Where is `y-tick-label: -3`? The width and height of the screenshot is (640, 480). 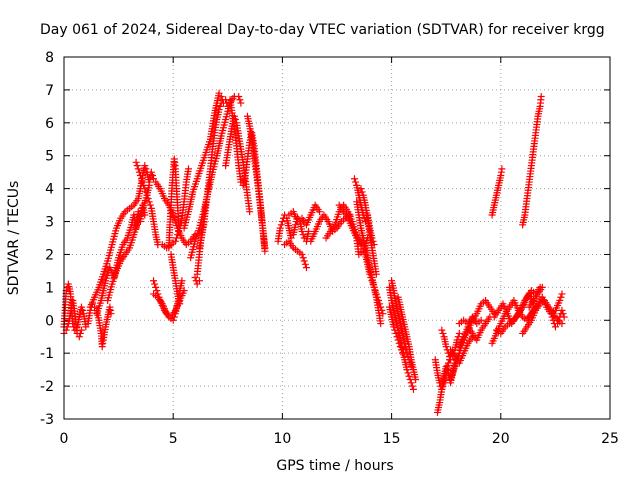 y-tick-label: -3 is located at coordinates (47, 420).